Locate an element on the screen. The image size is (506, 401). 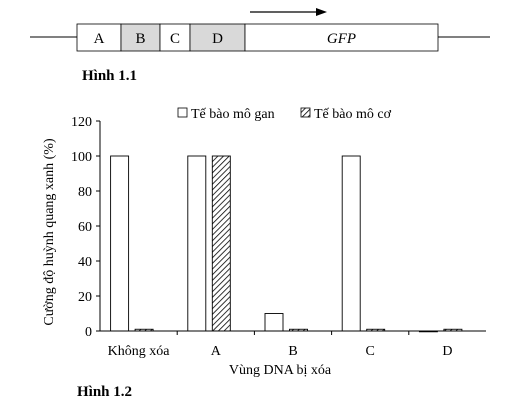
legend: Tế bào mô gan Tế bào mô cơ is located at coordinates (284, 114).